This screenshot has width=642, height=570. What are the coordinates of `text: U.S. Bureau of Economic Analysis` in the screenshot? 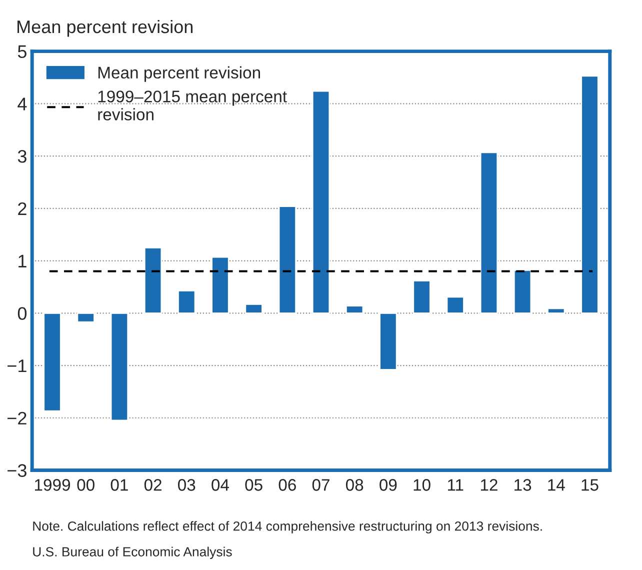 It's located at (132, 553).